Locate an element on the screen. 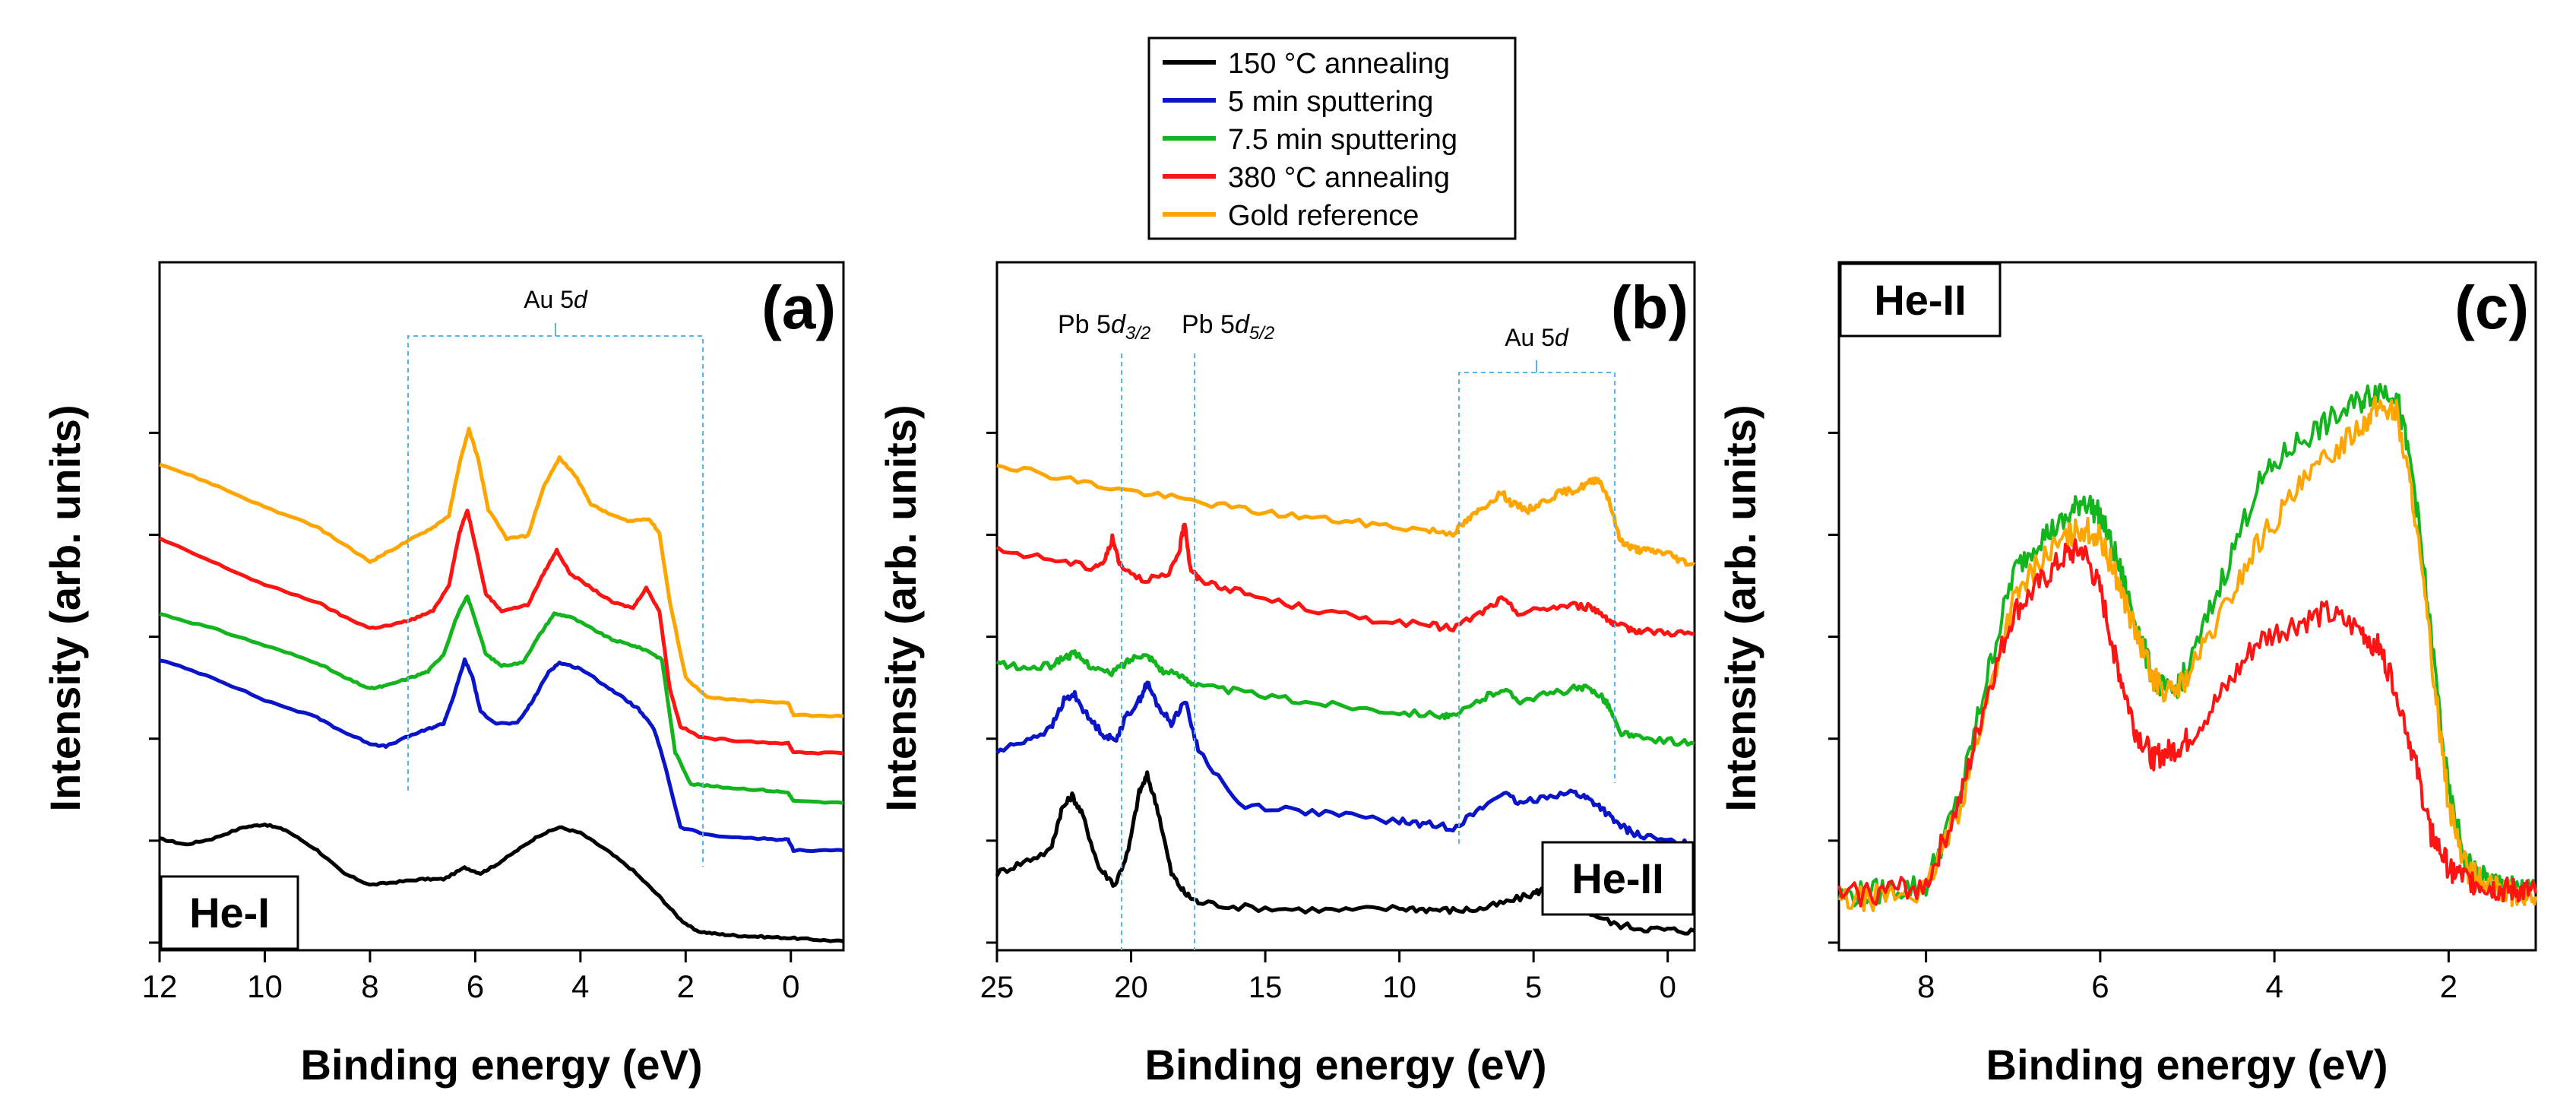  source-label-b: He-II is located at coordinates (1617, 878).